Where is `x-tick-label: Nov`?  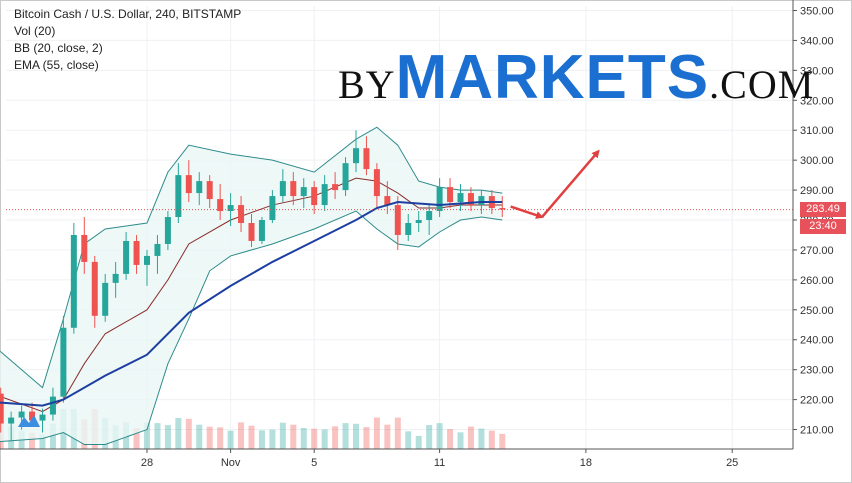
x-tick-label: Nov is located at coordinates (231, 463).